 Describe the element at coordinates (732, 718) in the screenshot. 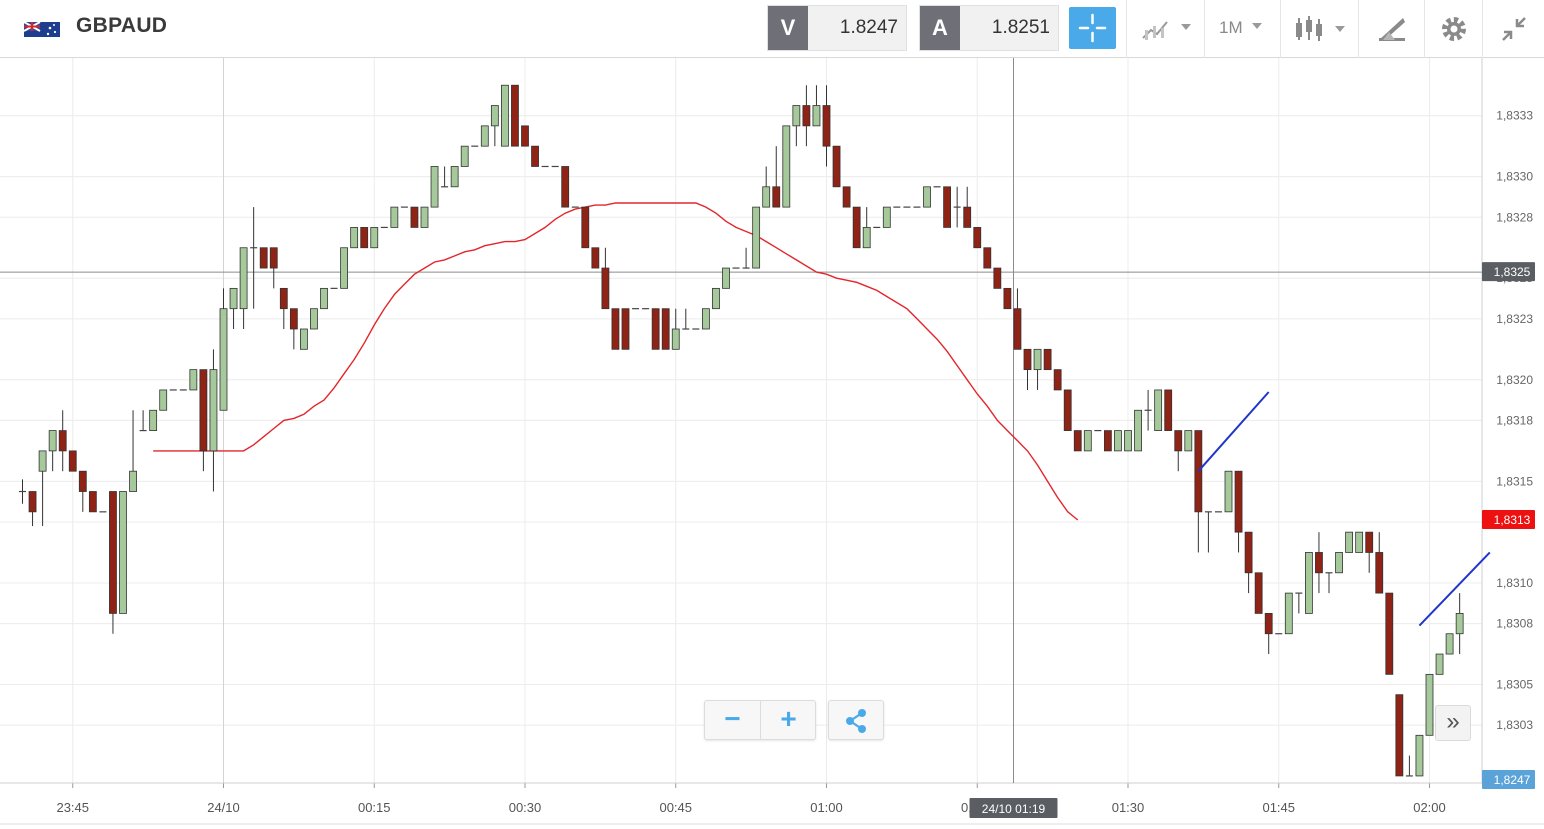

I see `zoom-out-button: −` at that location.